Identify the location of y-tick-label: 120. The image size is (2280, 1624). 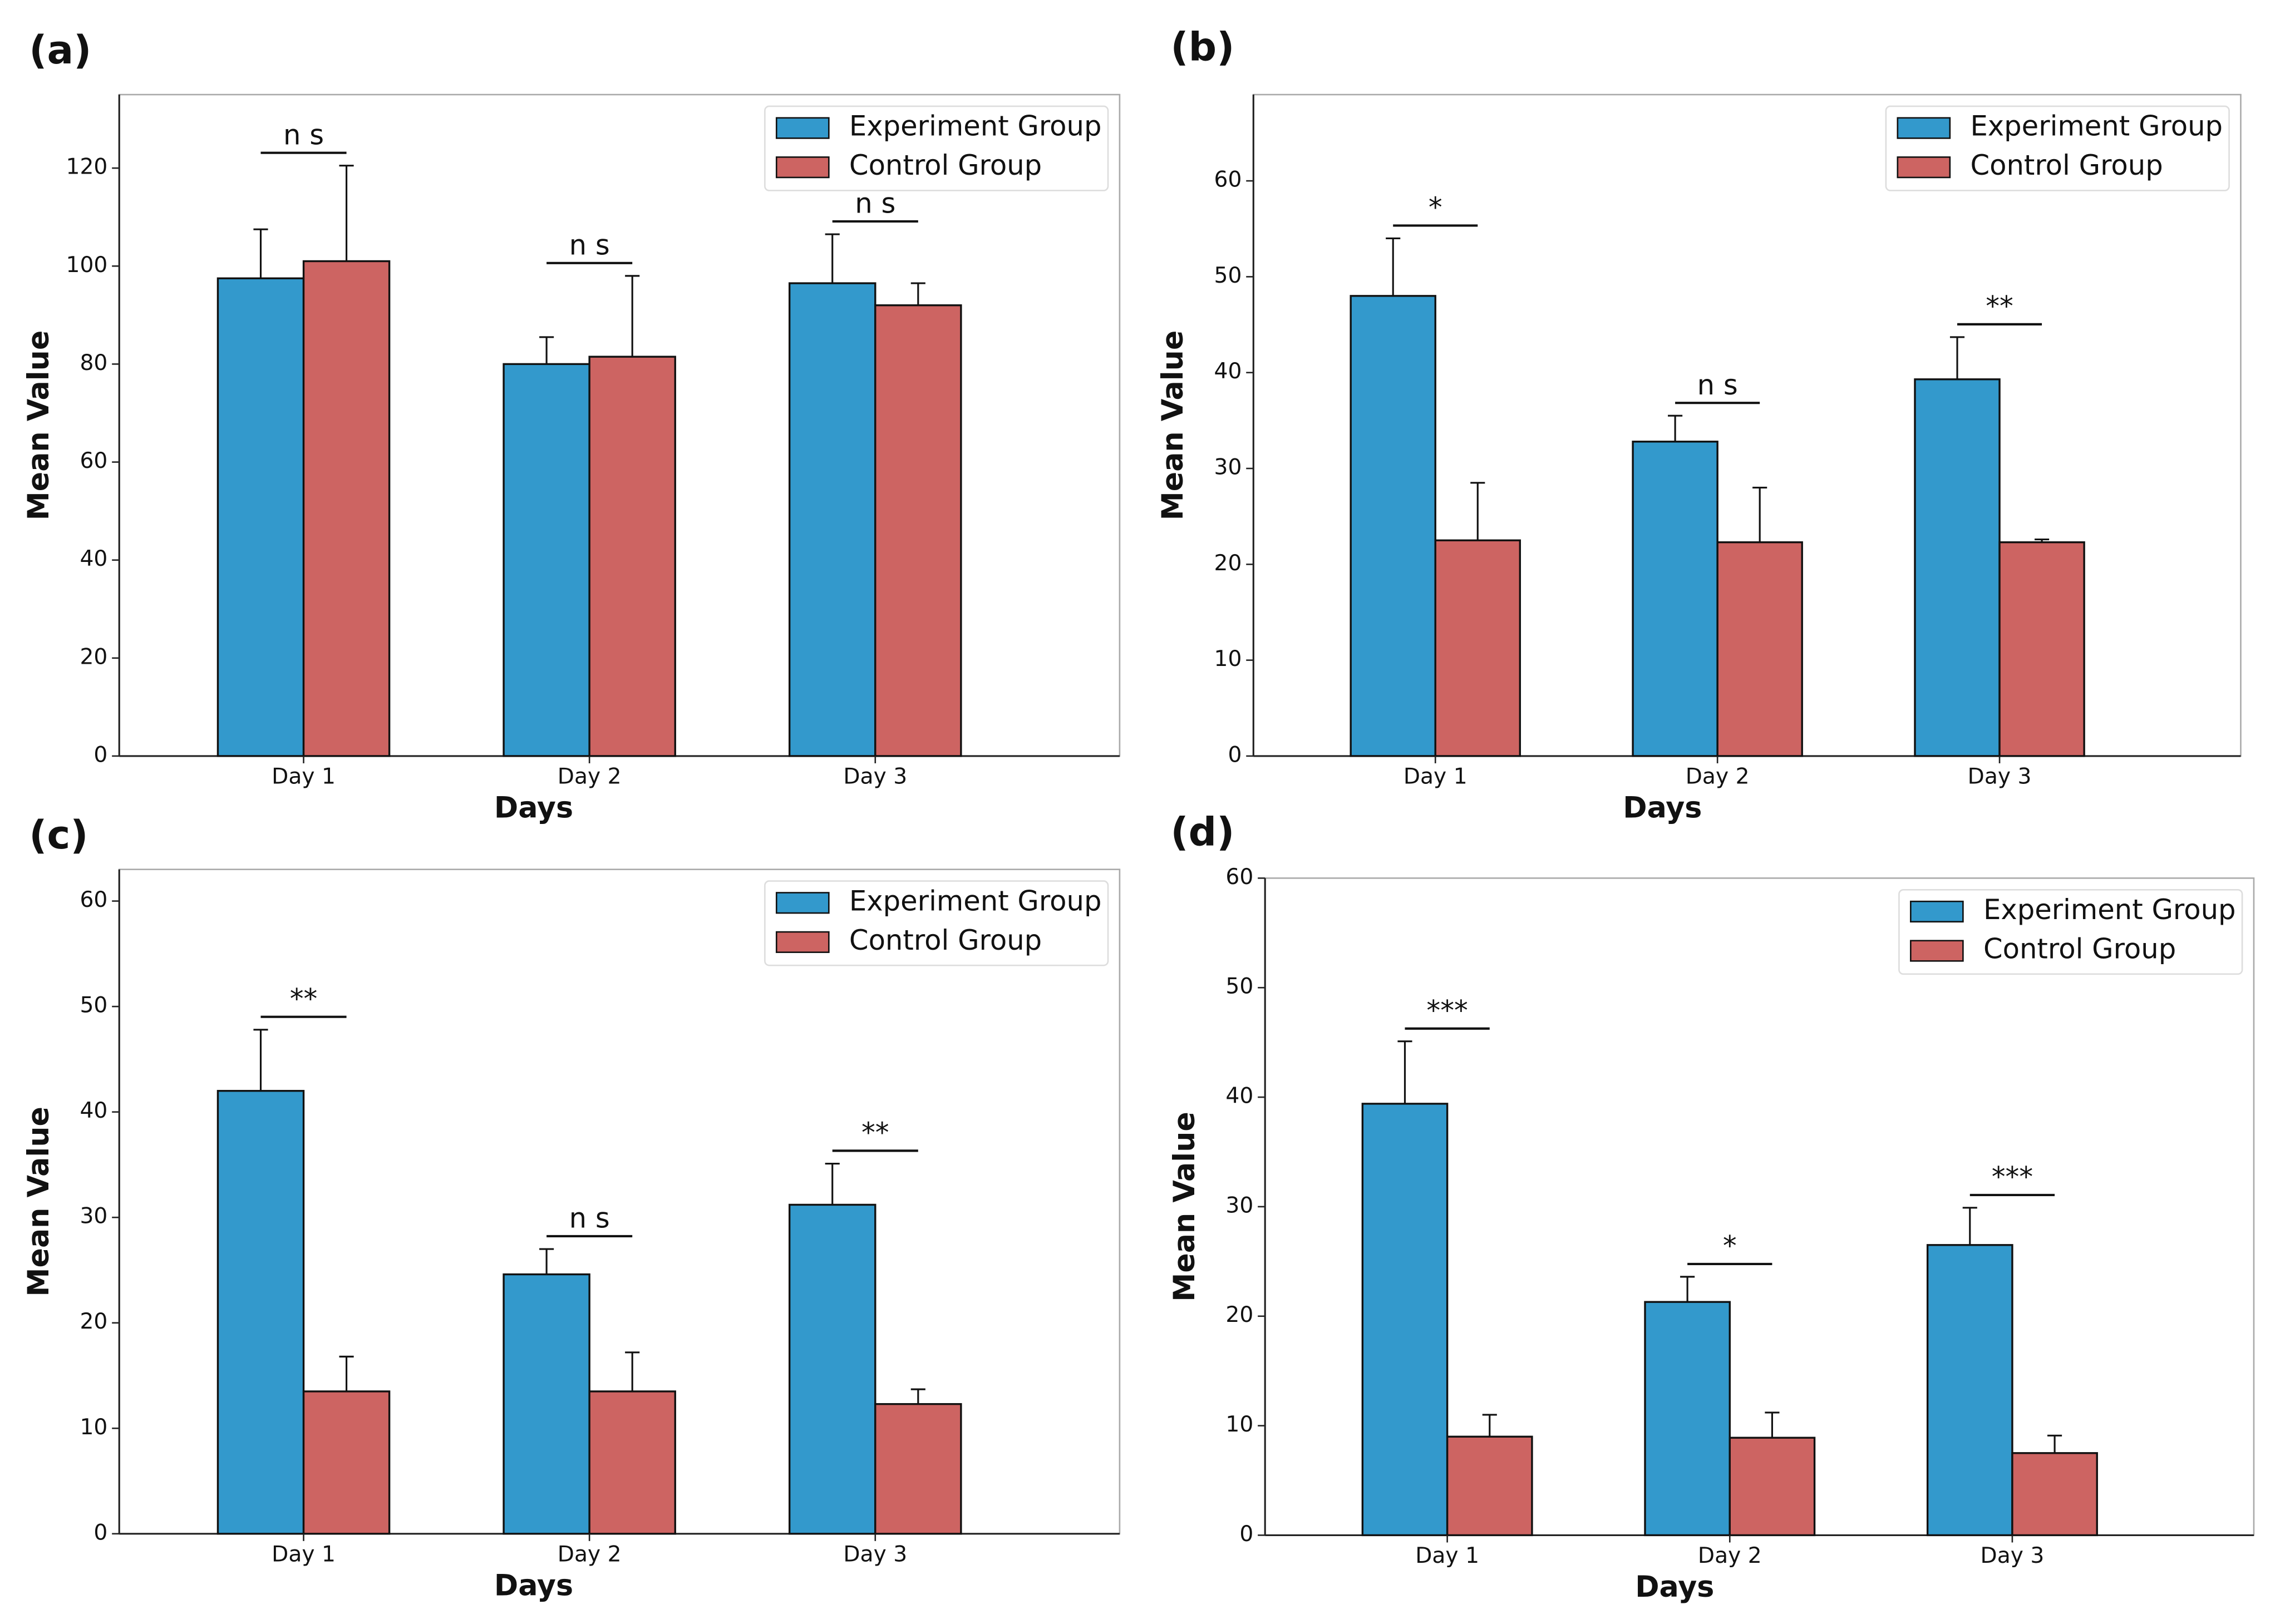
(87, 167).